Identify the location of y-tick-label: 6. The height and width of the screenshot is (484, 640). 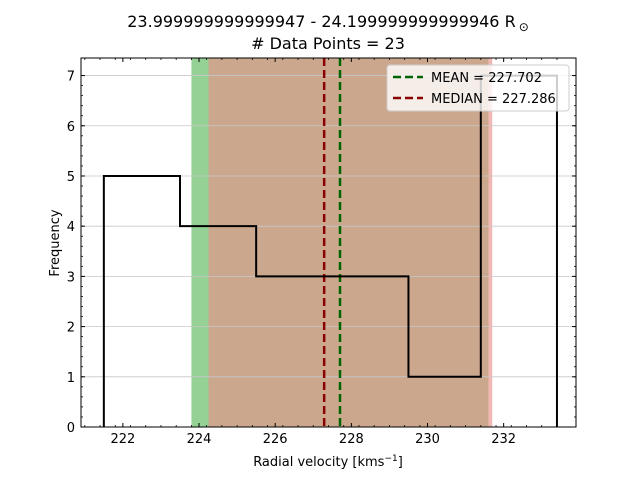
(71, 127).